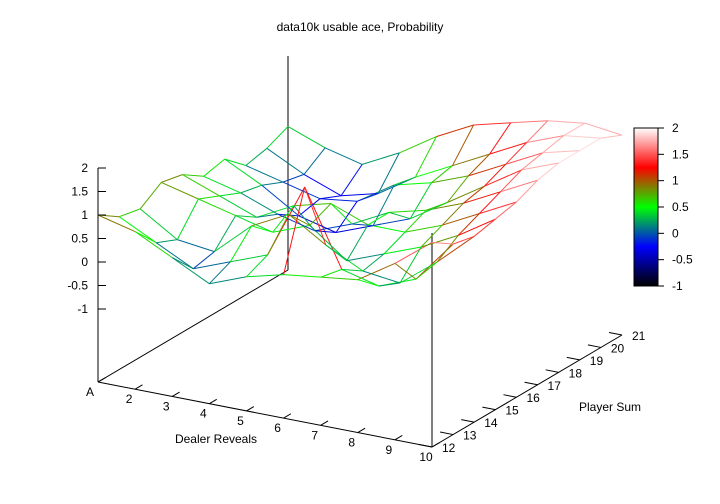 The width and height of the screenshot is (720, 504). Describe the element at coordinates (79, 192) in the screenshot. I see `z-tick-label: 1.5` at that location.